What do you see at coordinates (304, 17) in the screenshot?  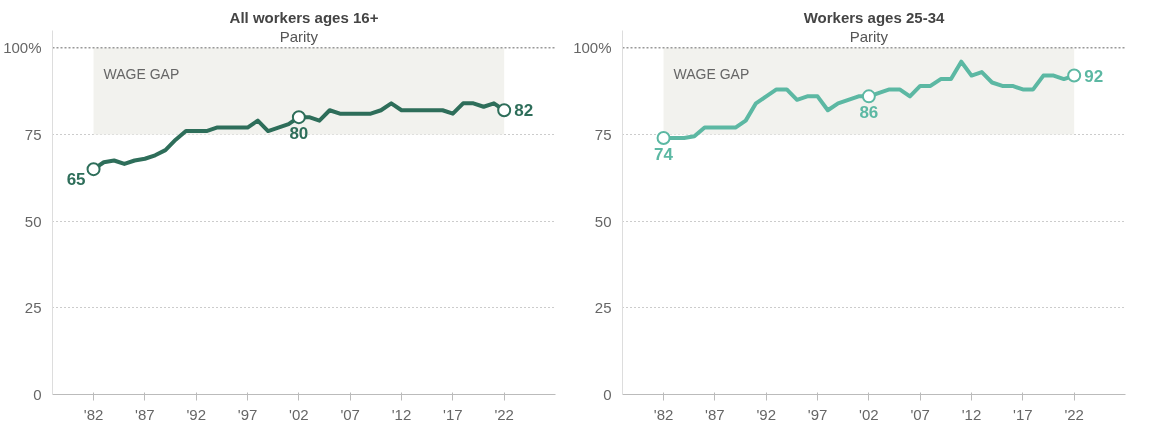 I see `chart-title: All workers ages 16+` at bounding box center [304, 17].